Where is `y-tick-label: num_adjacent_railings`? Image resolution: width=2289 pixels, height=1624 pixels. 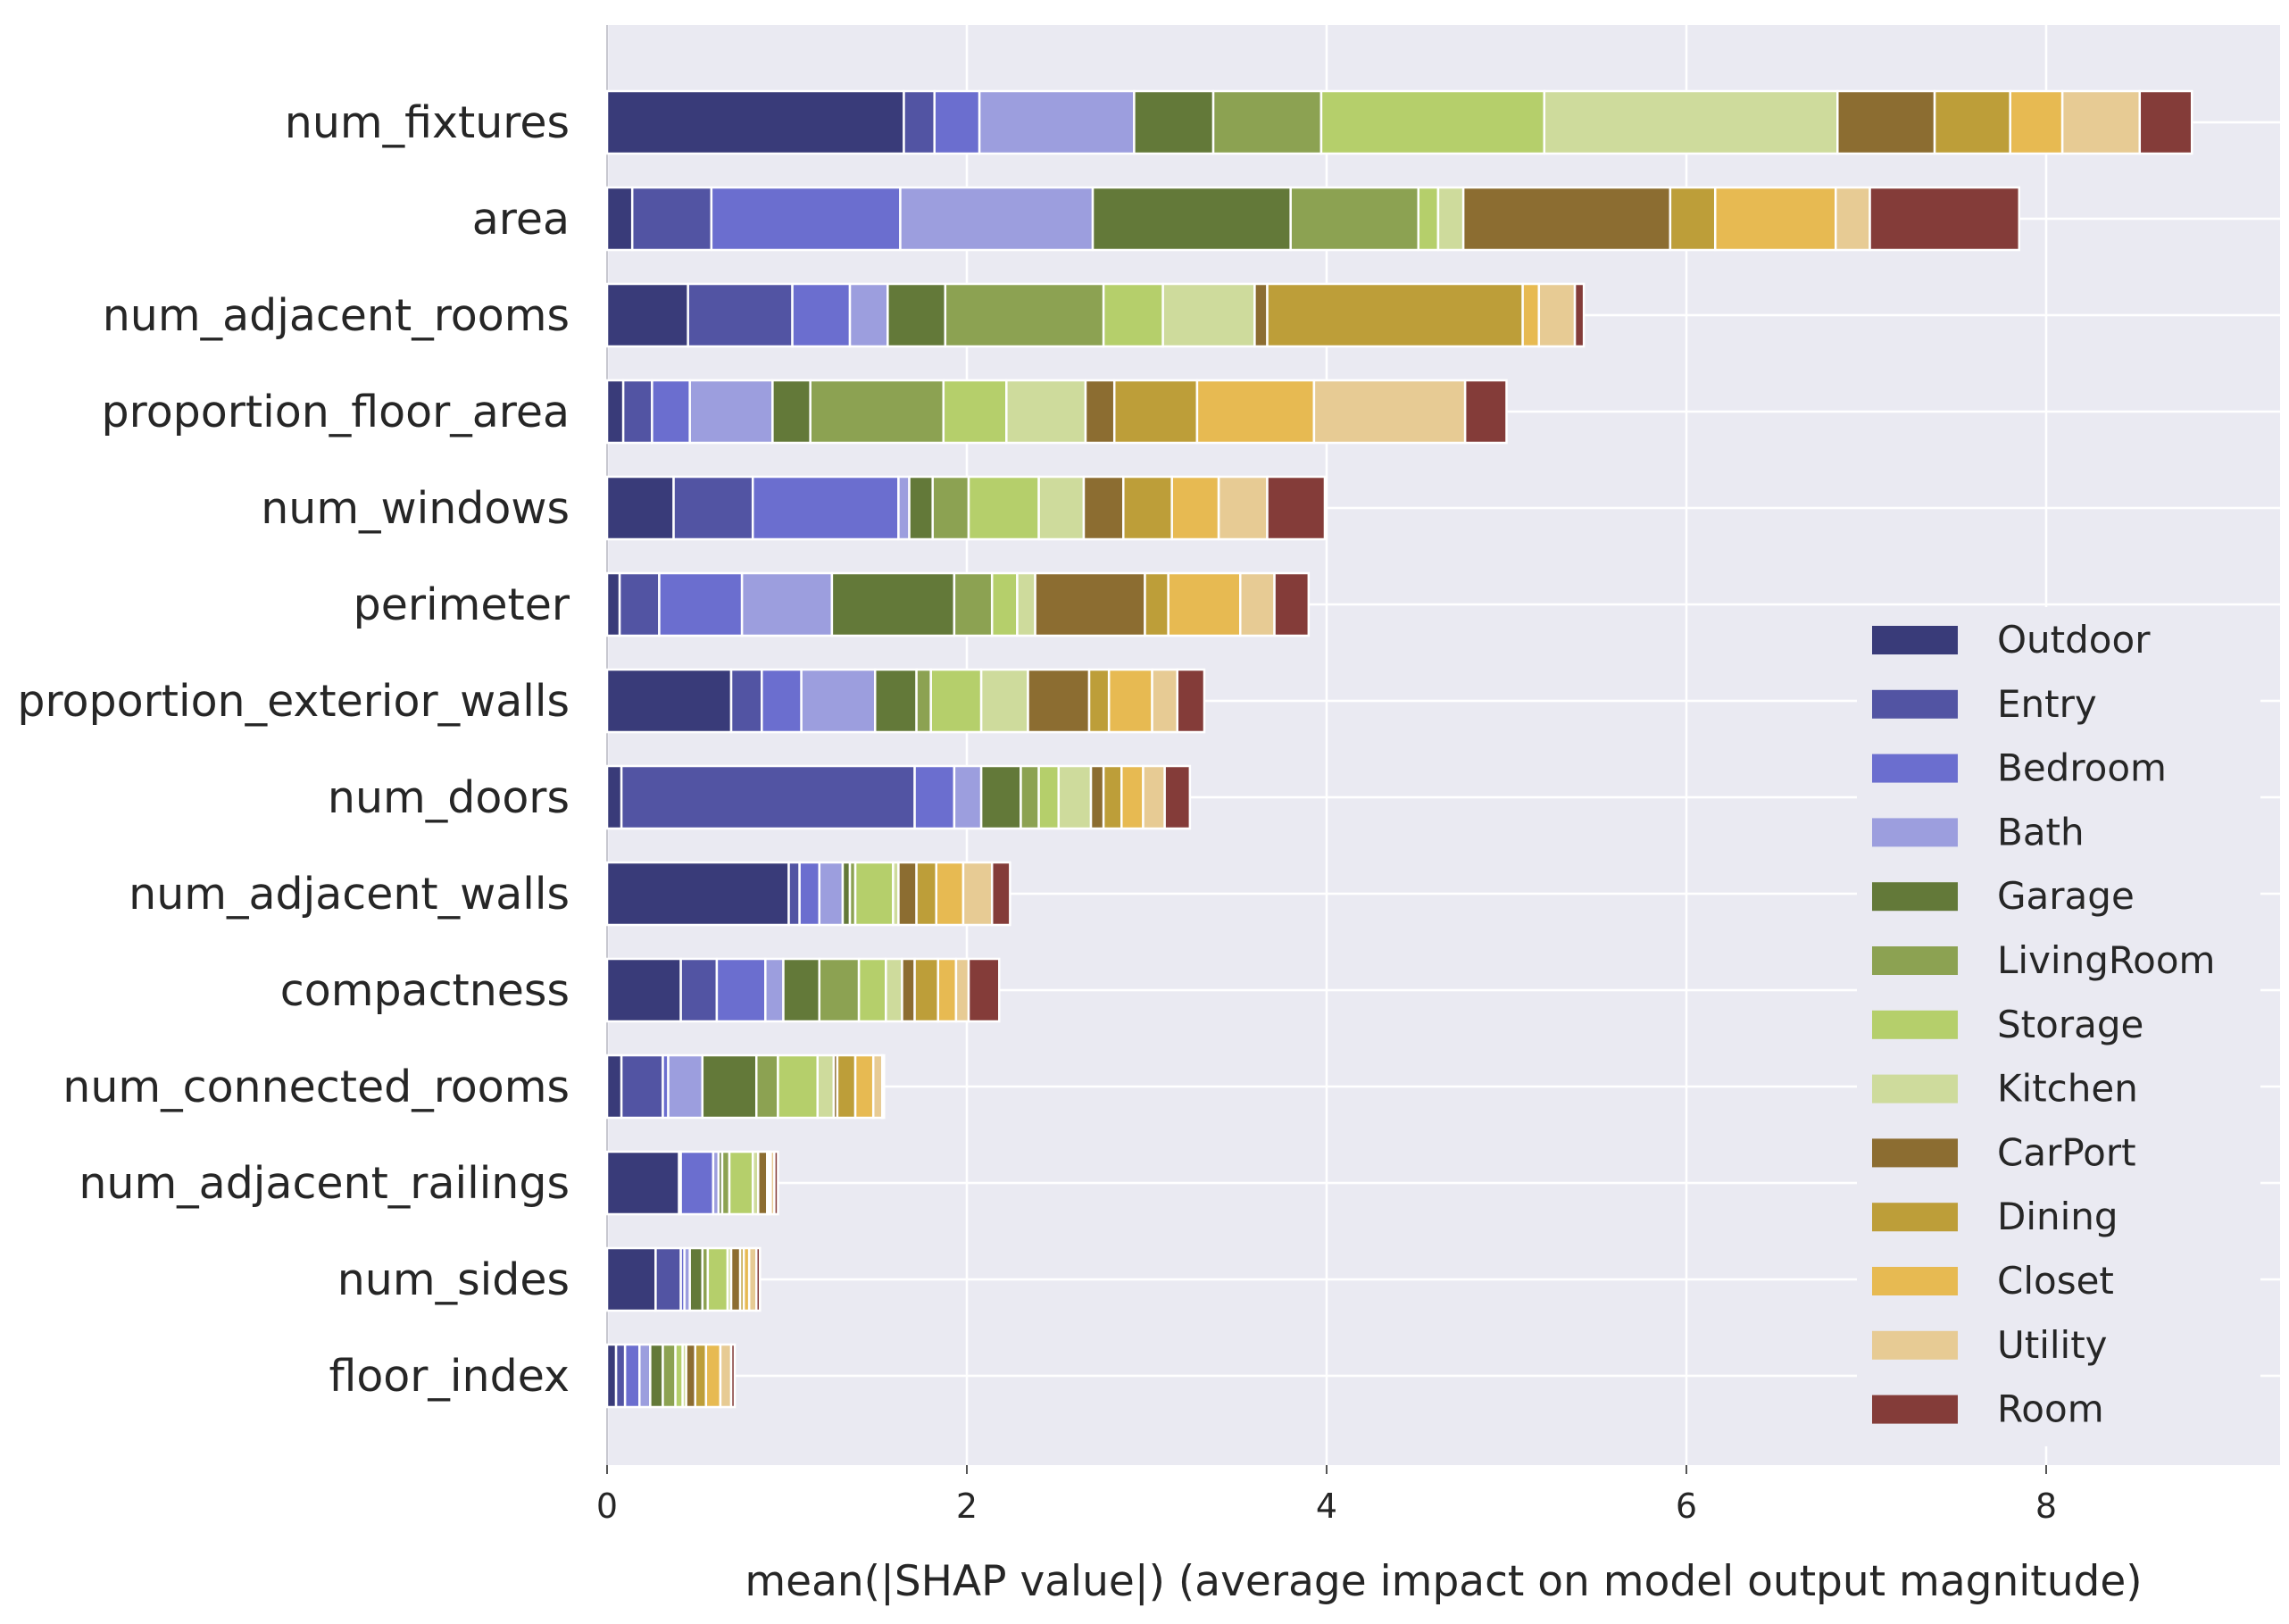 y-tick-label: num_adjacent_railings is located at coordinates (324, 1183).